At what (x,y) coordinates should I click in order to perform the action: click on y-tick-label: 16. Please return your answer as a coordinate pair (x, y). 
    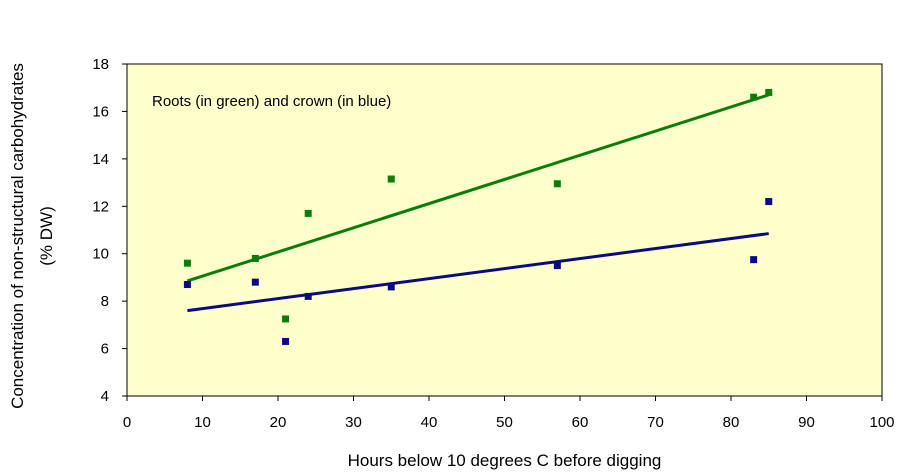
    Looking at the image, I should click on (100, 111).